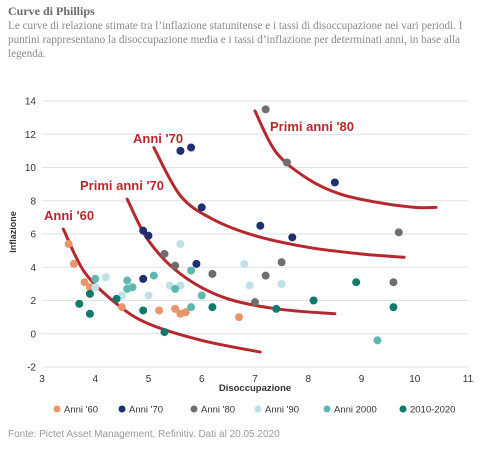 The image size is (487, 450). Describe the element at coordinates (255, 379) in the screenshot. I see `x-tick-label: 7` at that location.